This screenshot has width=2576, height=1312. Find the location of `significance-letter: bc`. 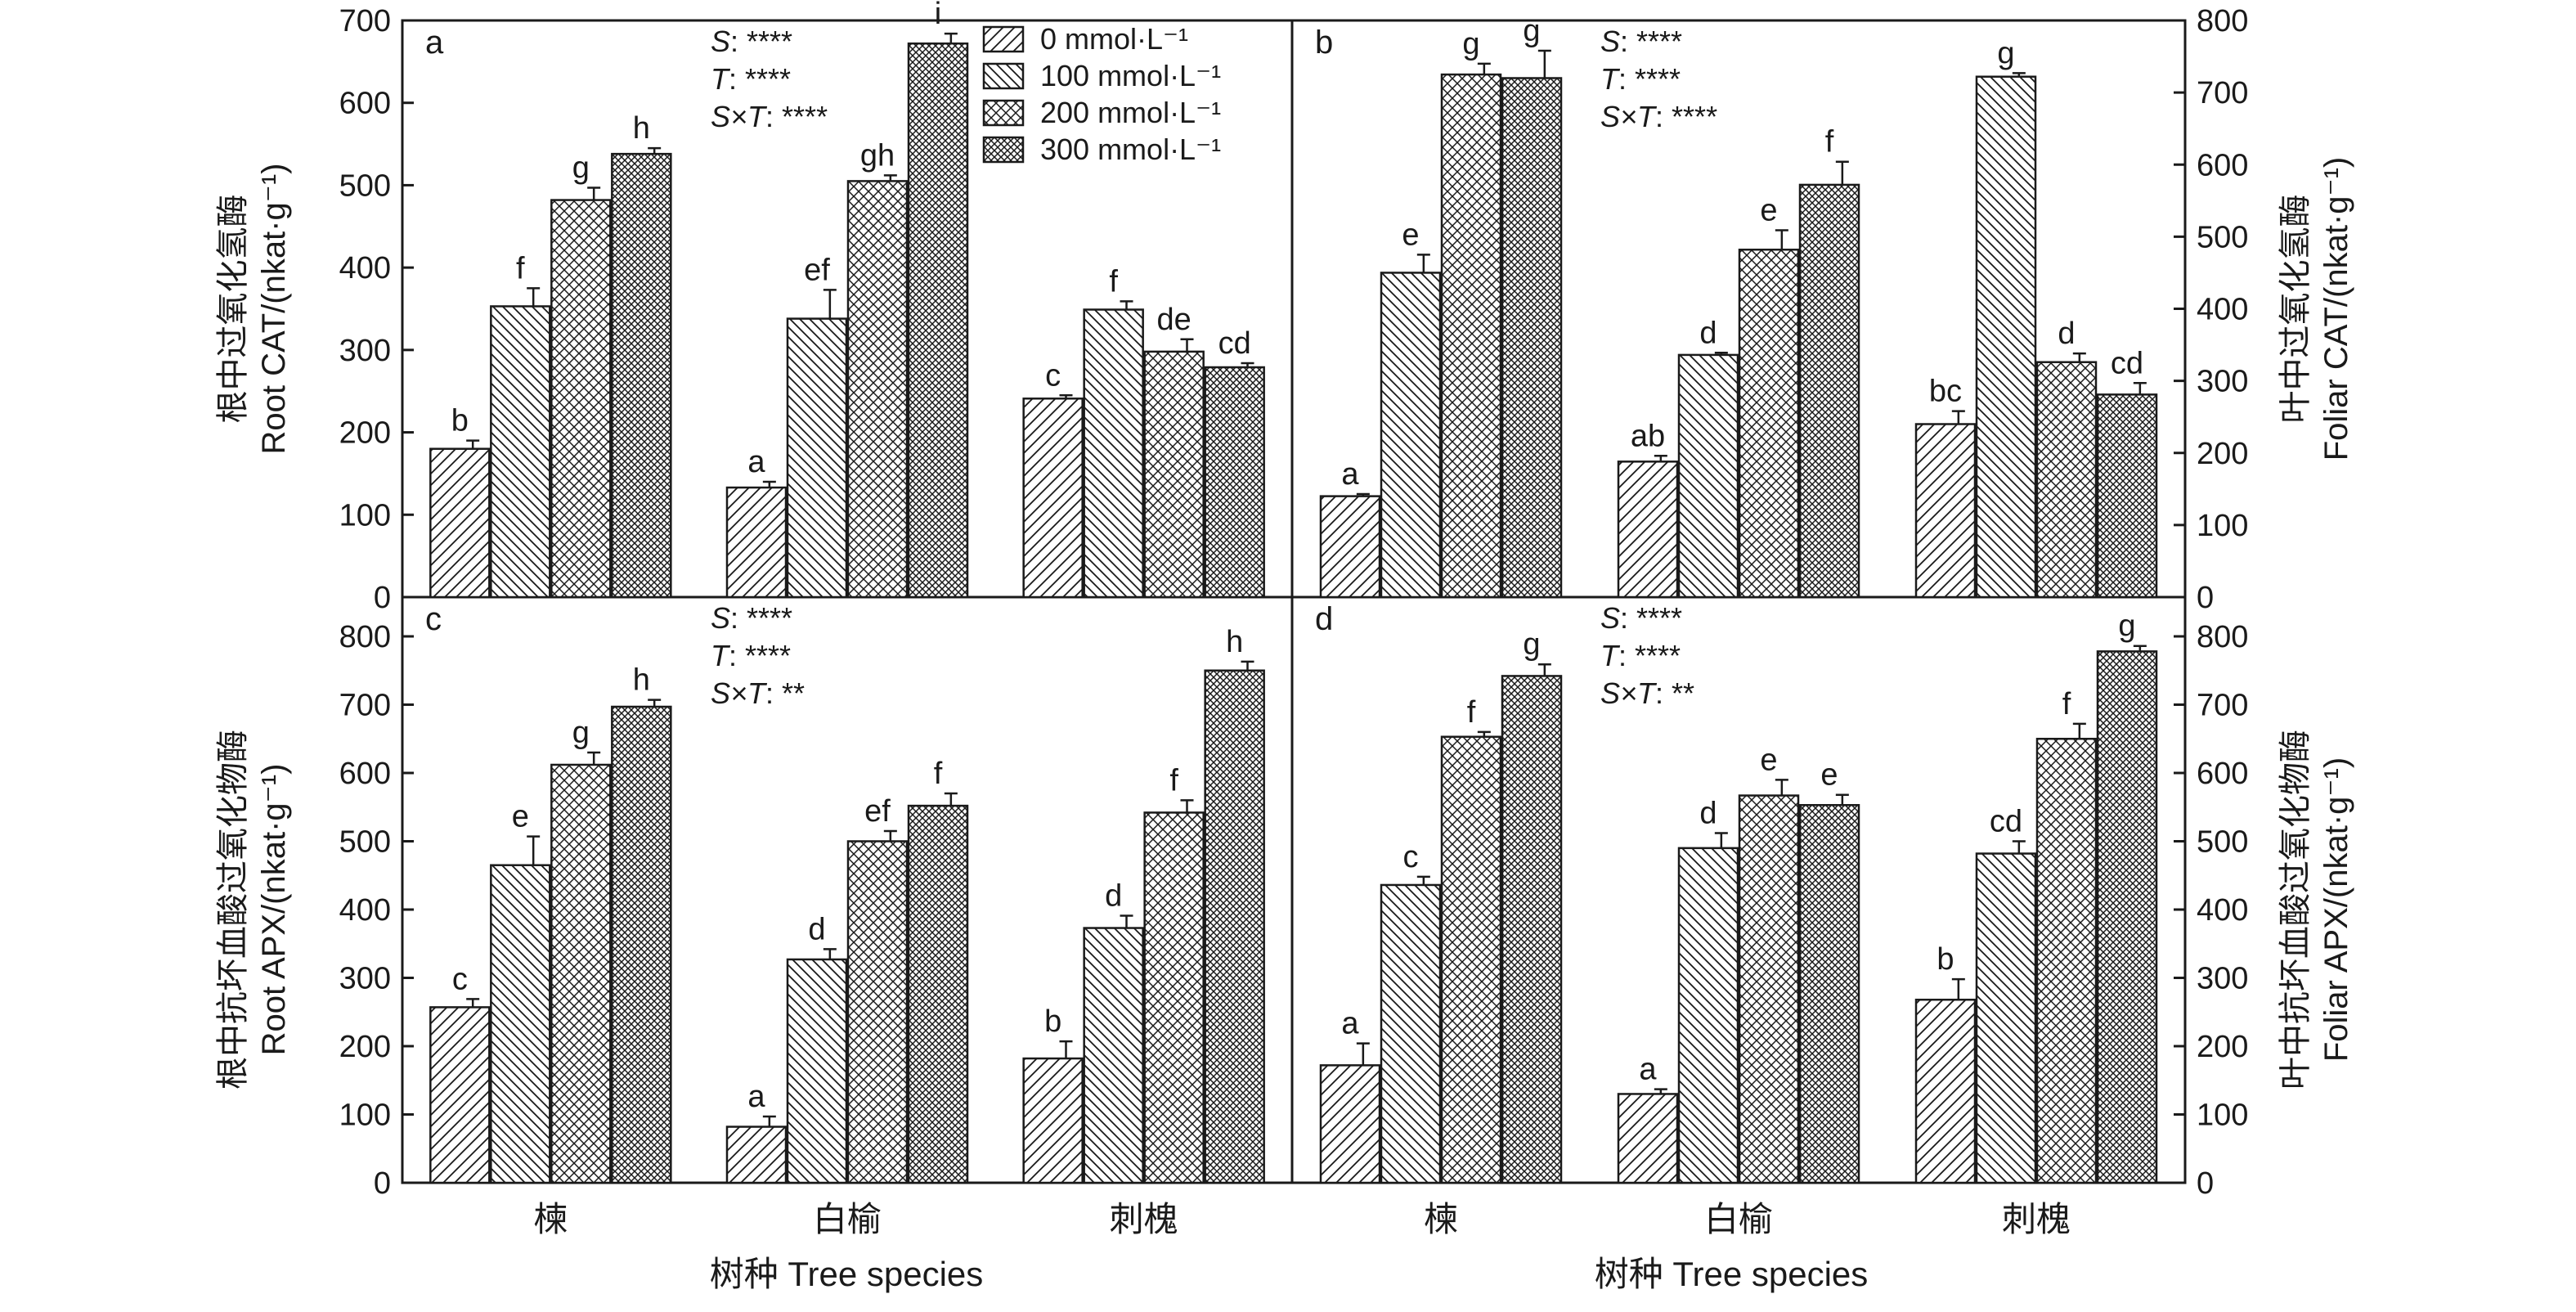

significance-letter: bc is located at coordinates (1945, 392).